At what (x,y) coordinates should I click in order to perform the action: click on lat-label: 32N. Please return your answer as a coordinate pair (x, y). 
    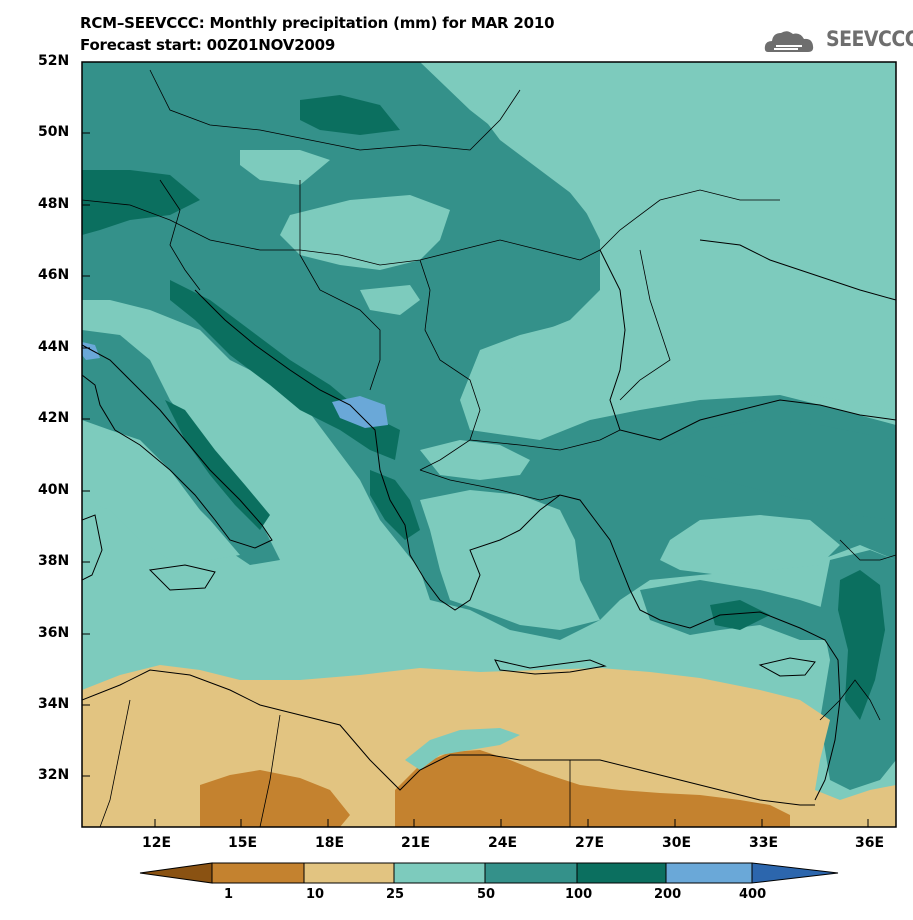
    Looking at the image, I should click on (54, 775).